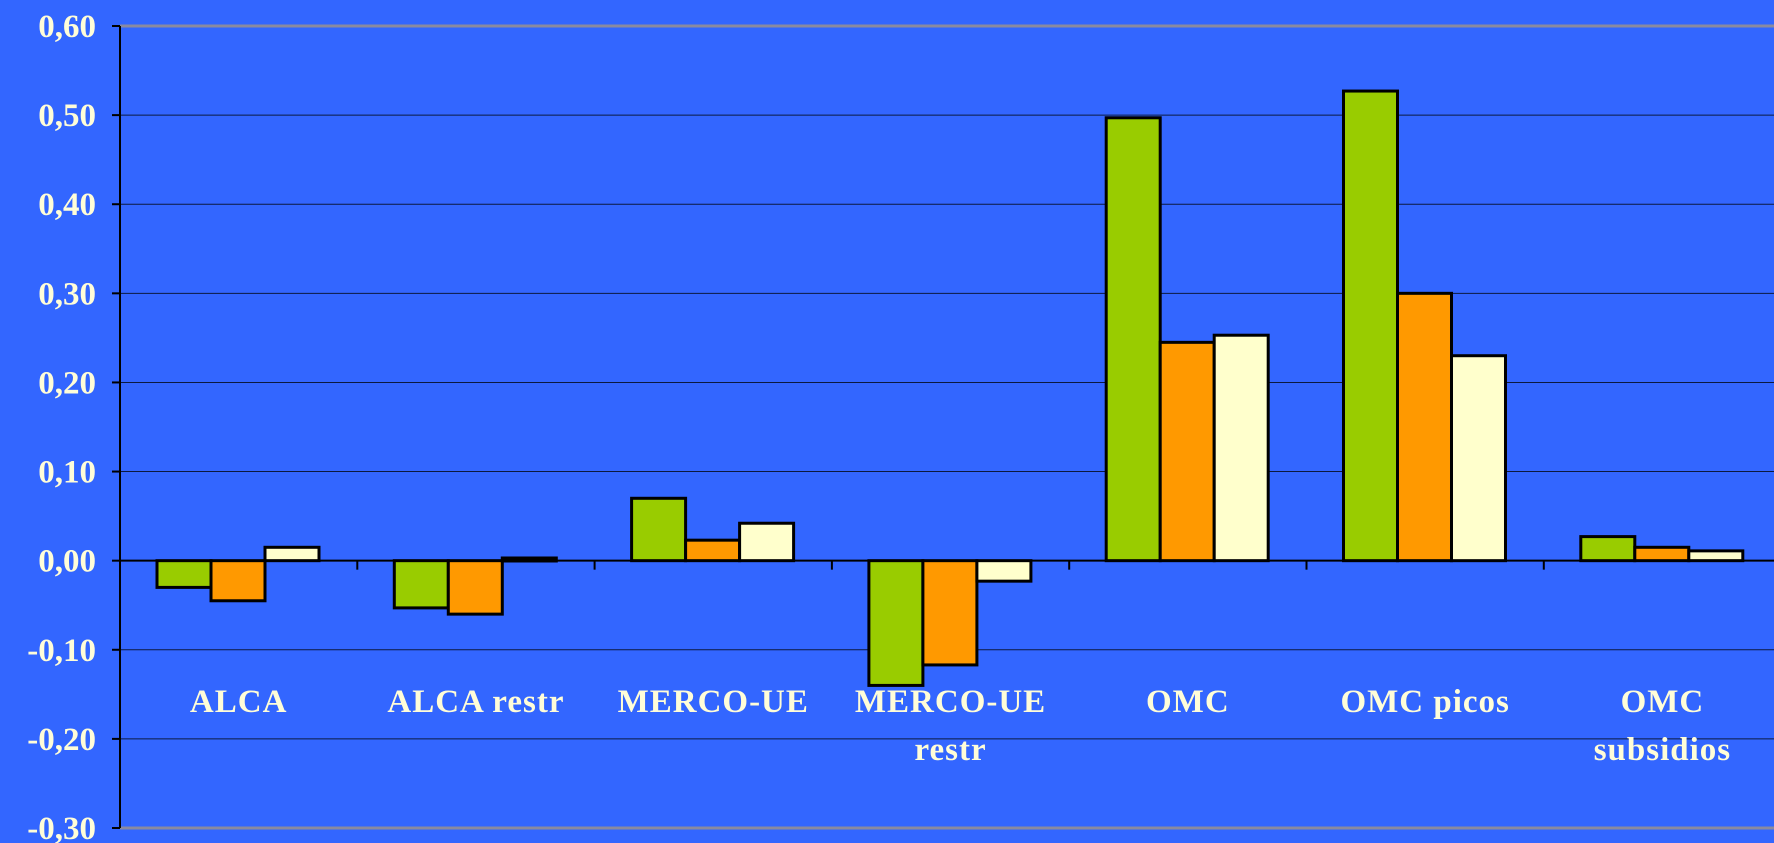 The width and height of the screenshot is (1774, 843). What do you see at coordinates (767, 542) in the screenshot?
I see `bar-series3-merco-ue` at bounding box center [767, 542].